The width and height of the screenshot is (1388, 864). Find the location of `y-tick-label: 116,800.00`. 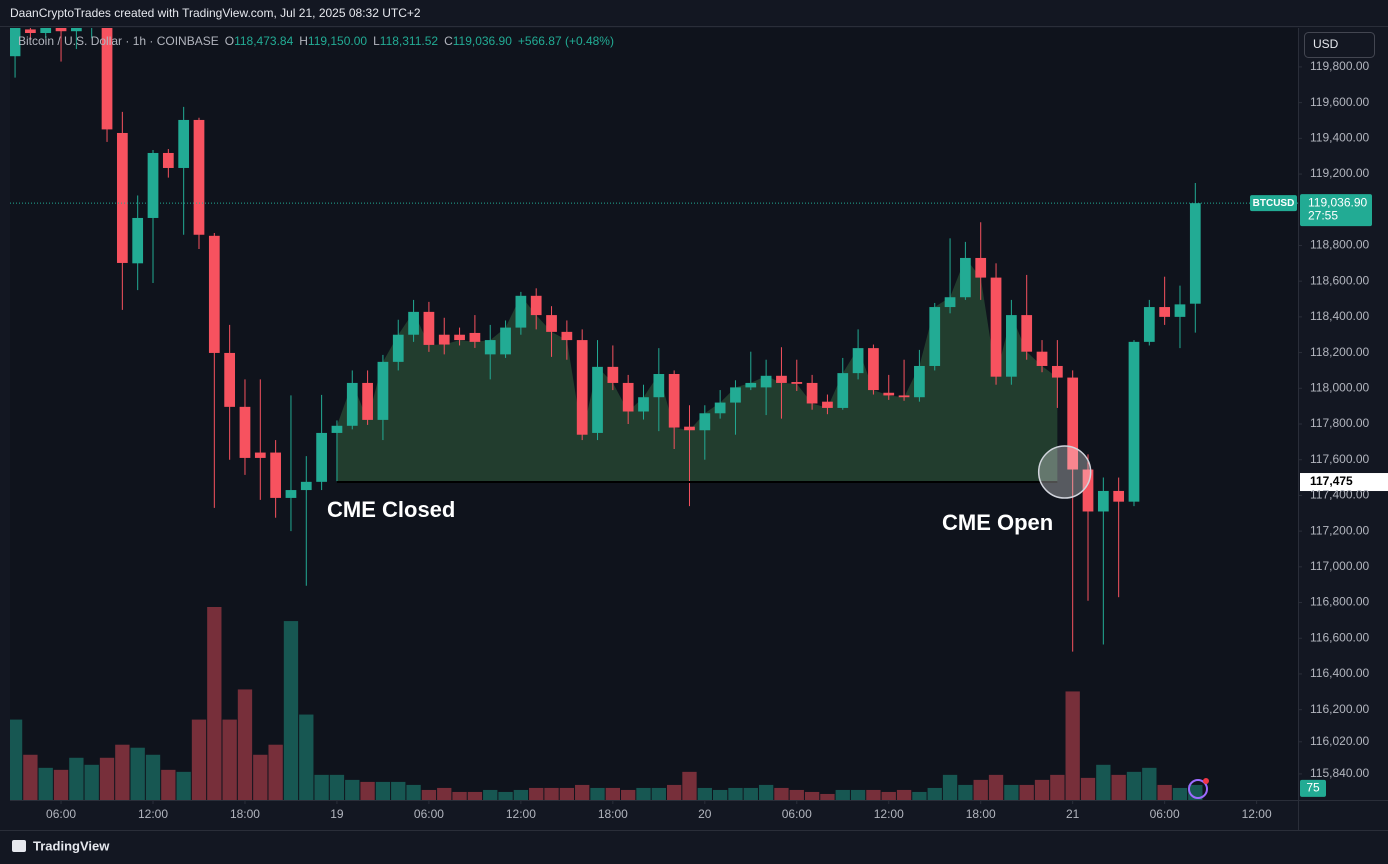

y-tick-label: 116,800.00 is located at coordinates (1339, 602).